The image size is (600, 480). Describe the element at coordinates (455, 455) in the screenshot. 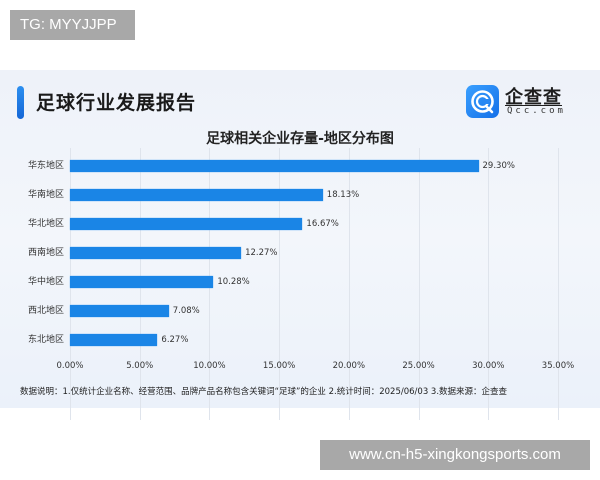

I see `watermark-bottom: www.cn-h5-xingkongsports.com` at that location.